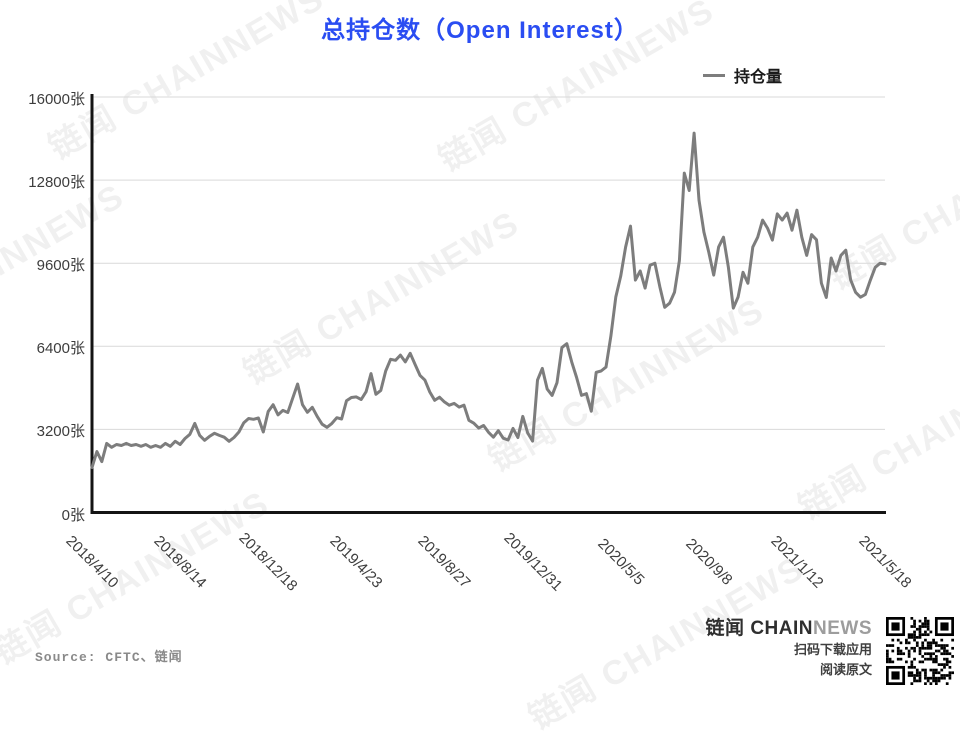 This screenshot has width=960, height=739. Describe the element at coordinates (60, 432) in the screenshot. I see `y-tick-label-3200: 3200张` at that location.